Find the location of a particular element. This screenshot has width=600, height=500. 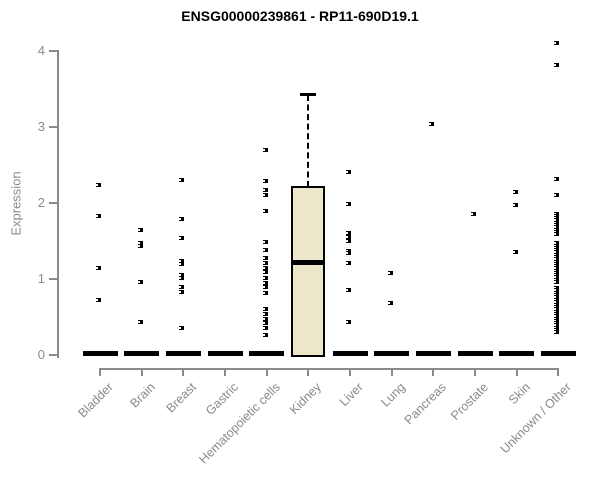

boxplot-box is located at coordinates (308, 271).